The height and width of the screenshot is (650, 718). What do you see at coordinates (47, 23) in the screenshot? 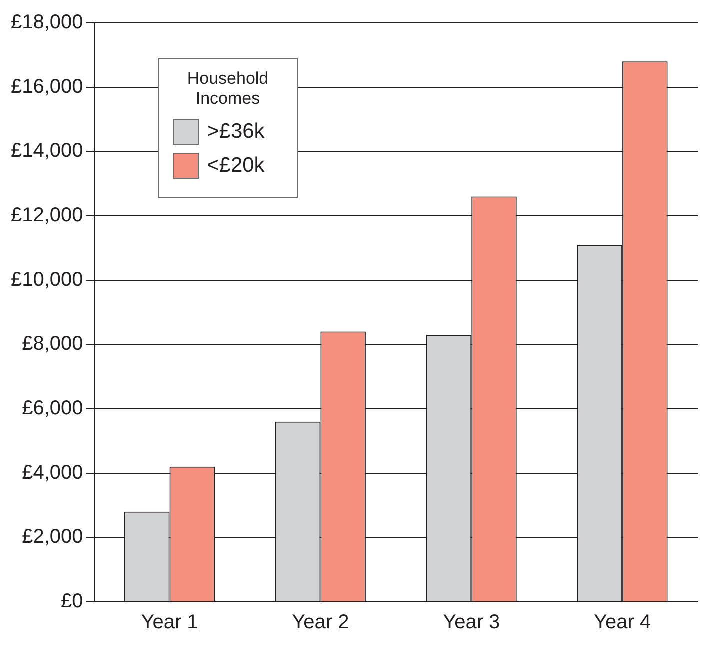
I see `y-tick-label: £18,000` at bounding box center [47, 23].